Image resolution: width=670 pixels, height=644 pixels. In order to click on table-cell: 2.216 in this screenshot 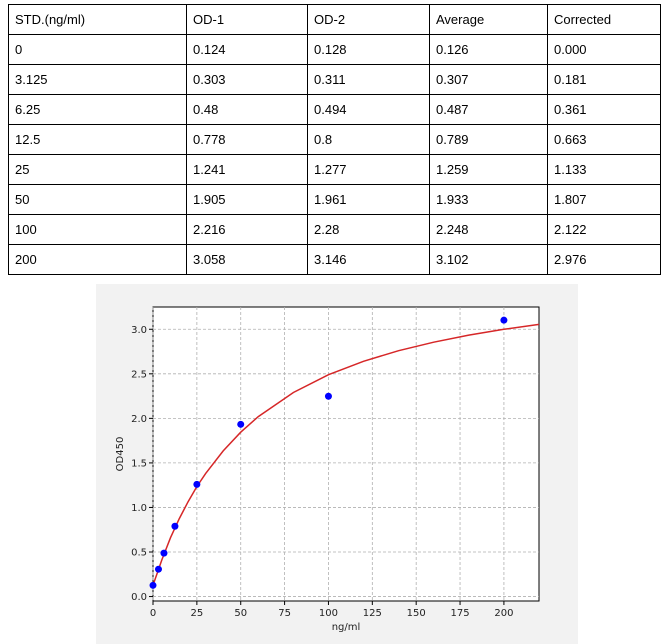, I will do `click(247, 229)`.